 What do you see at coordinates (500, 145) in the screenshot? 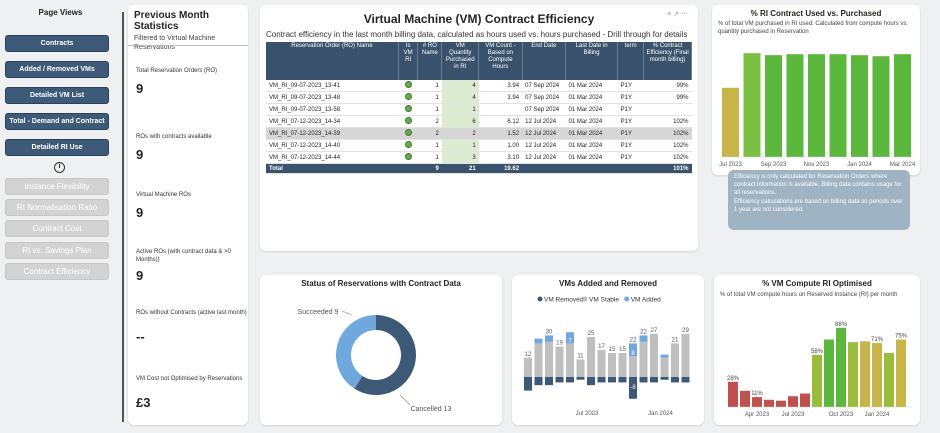
I see `table-cell: 1.00` at bounding box center [500, 145].